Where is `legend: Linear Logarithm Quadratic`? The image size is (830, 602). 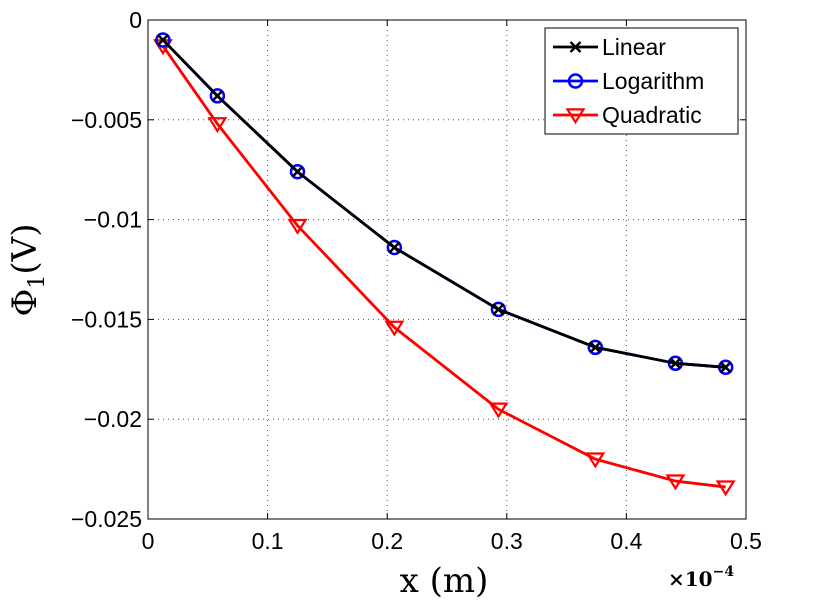
legend: Linear Logarithm Quadratic is located at coordinates (641, 81).